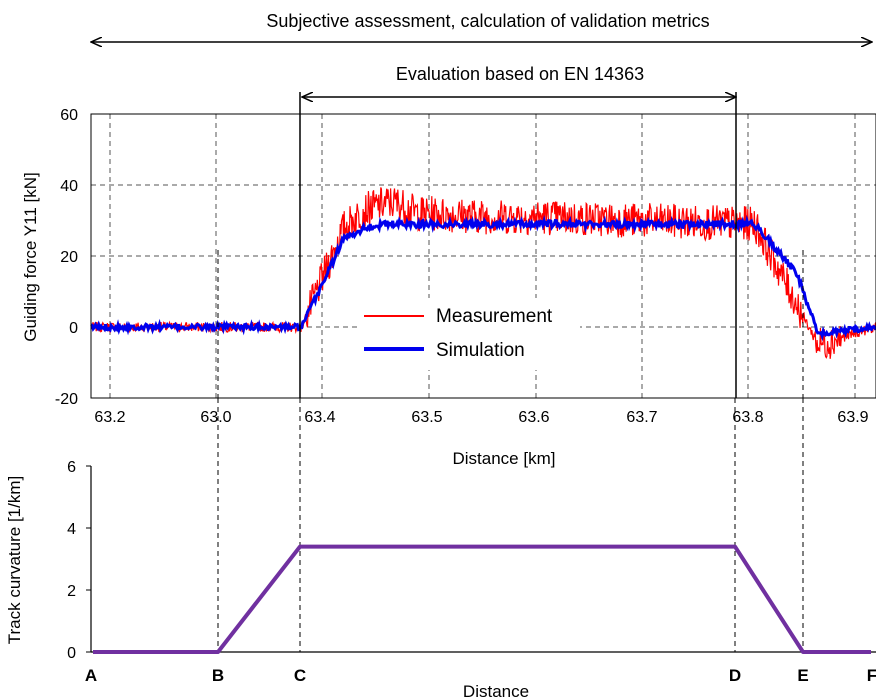  I want to click on legend-bg, so click(469, 334).